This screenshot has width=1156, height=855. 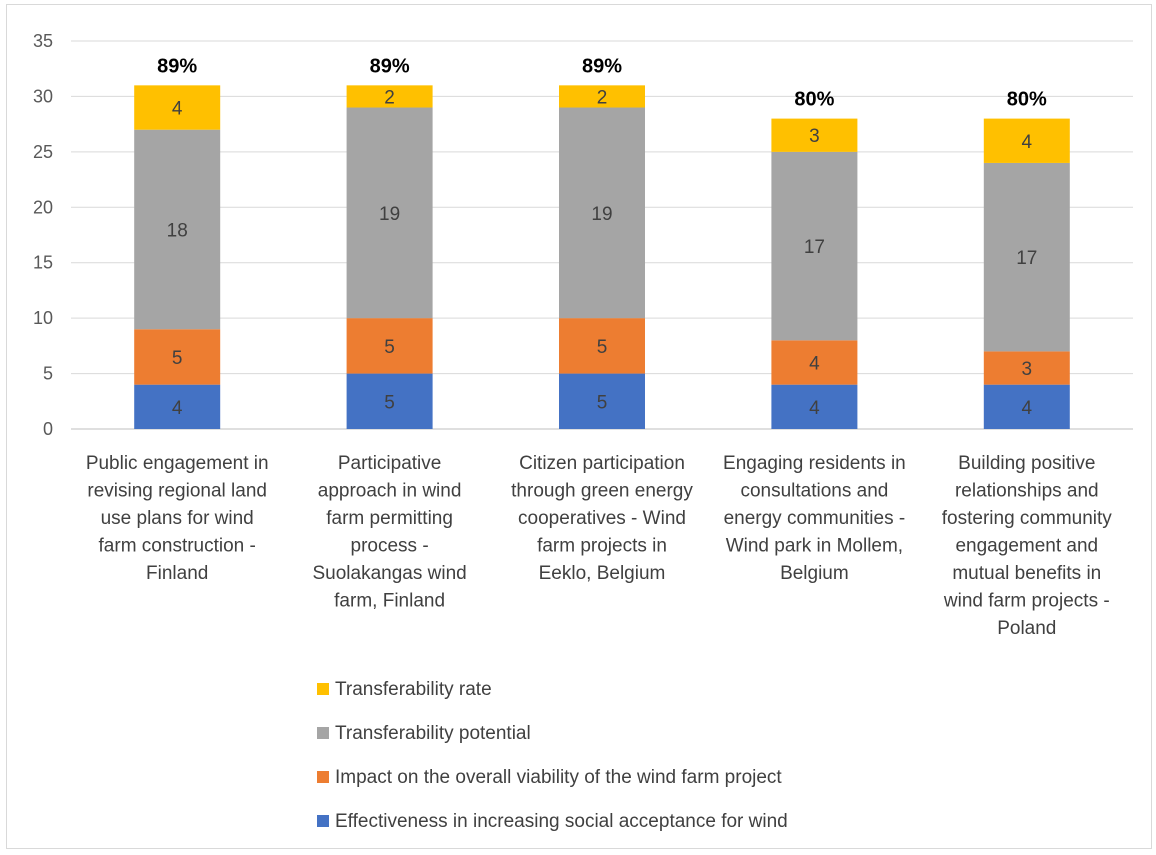 What do you see at coordinates (43, 152) in the screenshot?
I see `y-tick-label: 25` at bounding box center [43, 152].